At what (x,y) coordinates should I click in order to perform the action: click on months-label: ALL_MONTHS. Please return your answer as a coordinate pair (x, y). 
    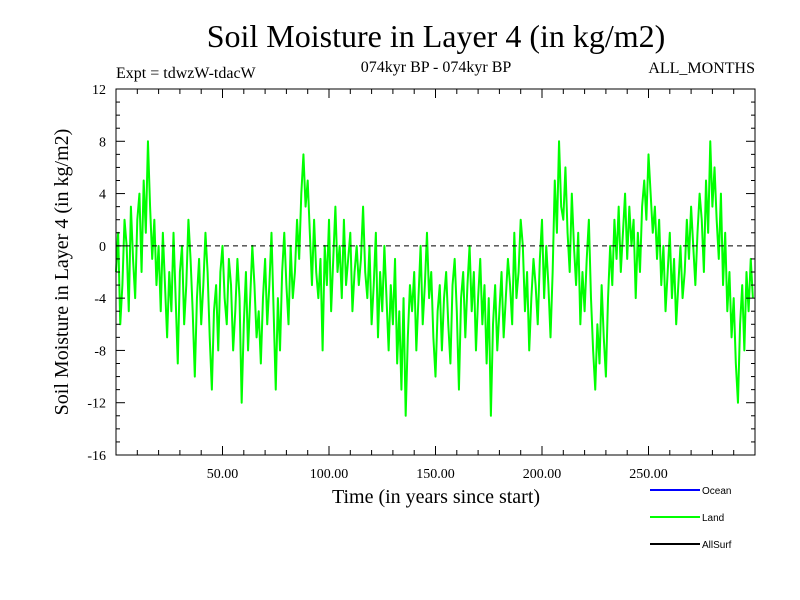
    Looking at the image, I should click on (701, 68).